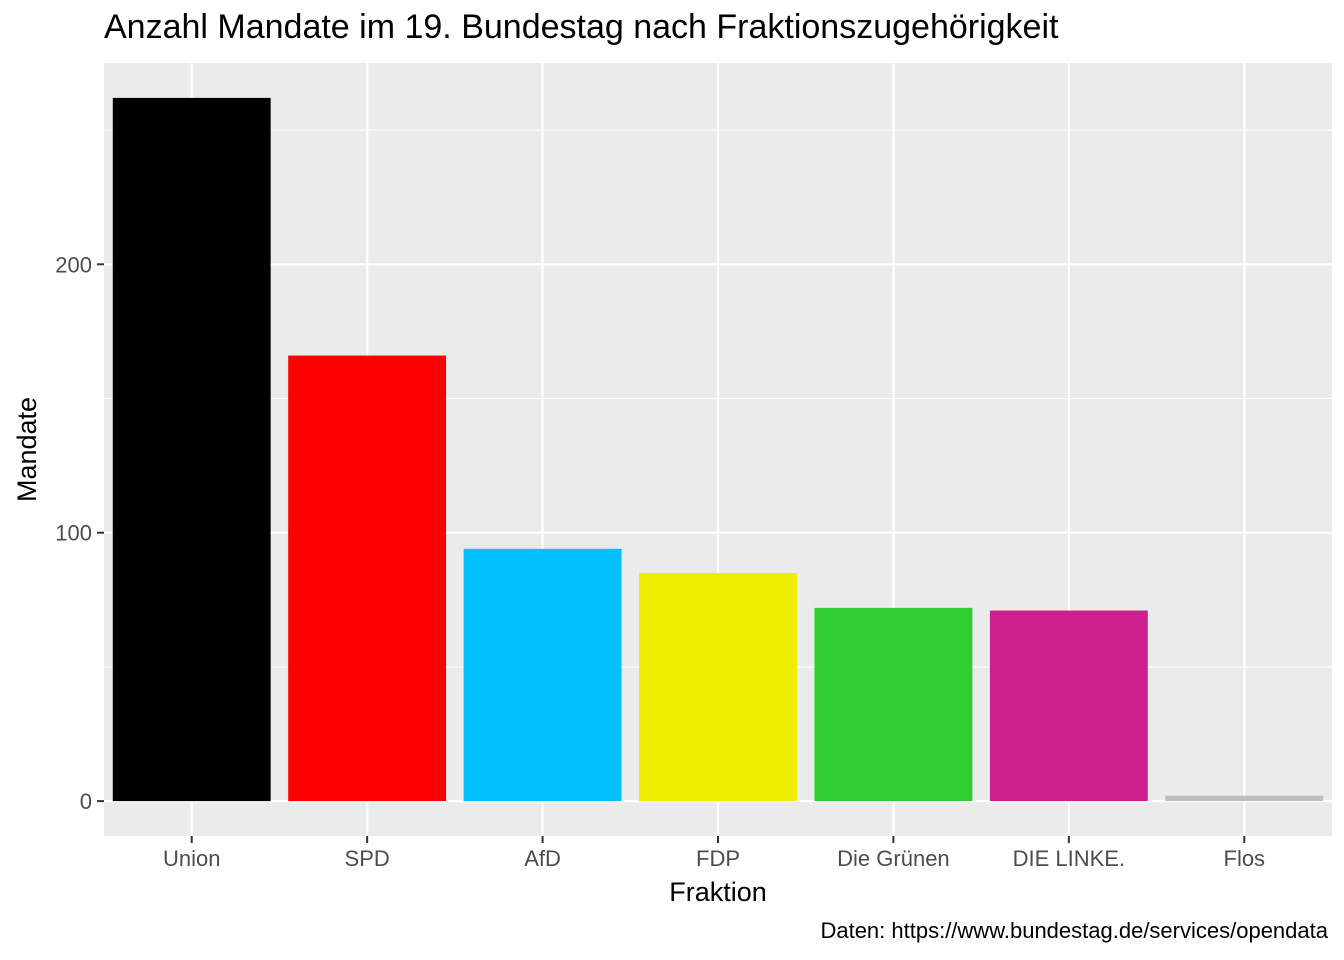 Image resolution: width=1344 pixels, height=960 pixels. I want to click on bar-afd, so click(542, 675).